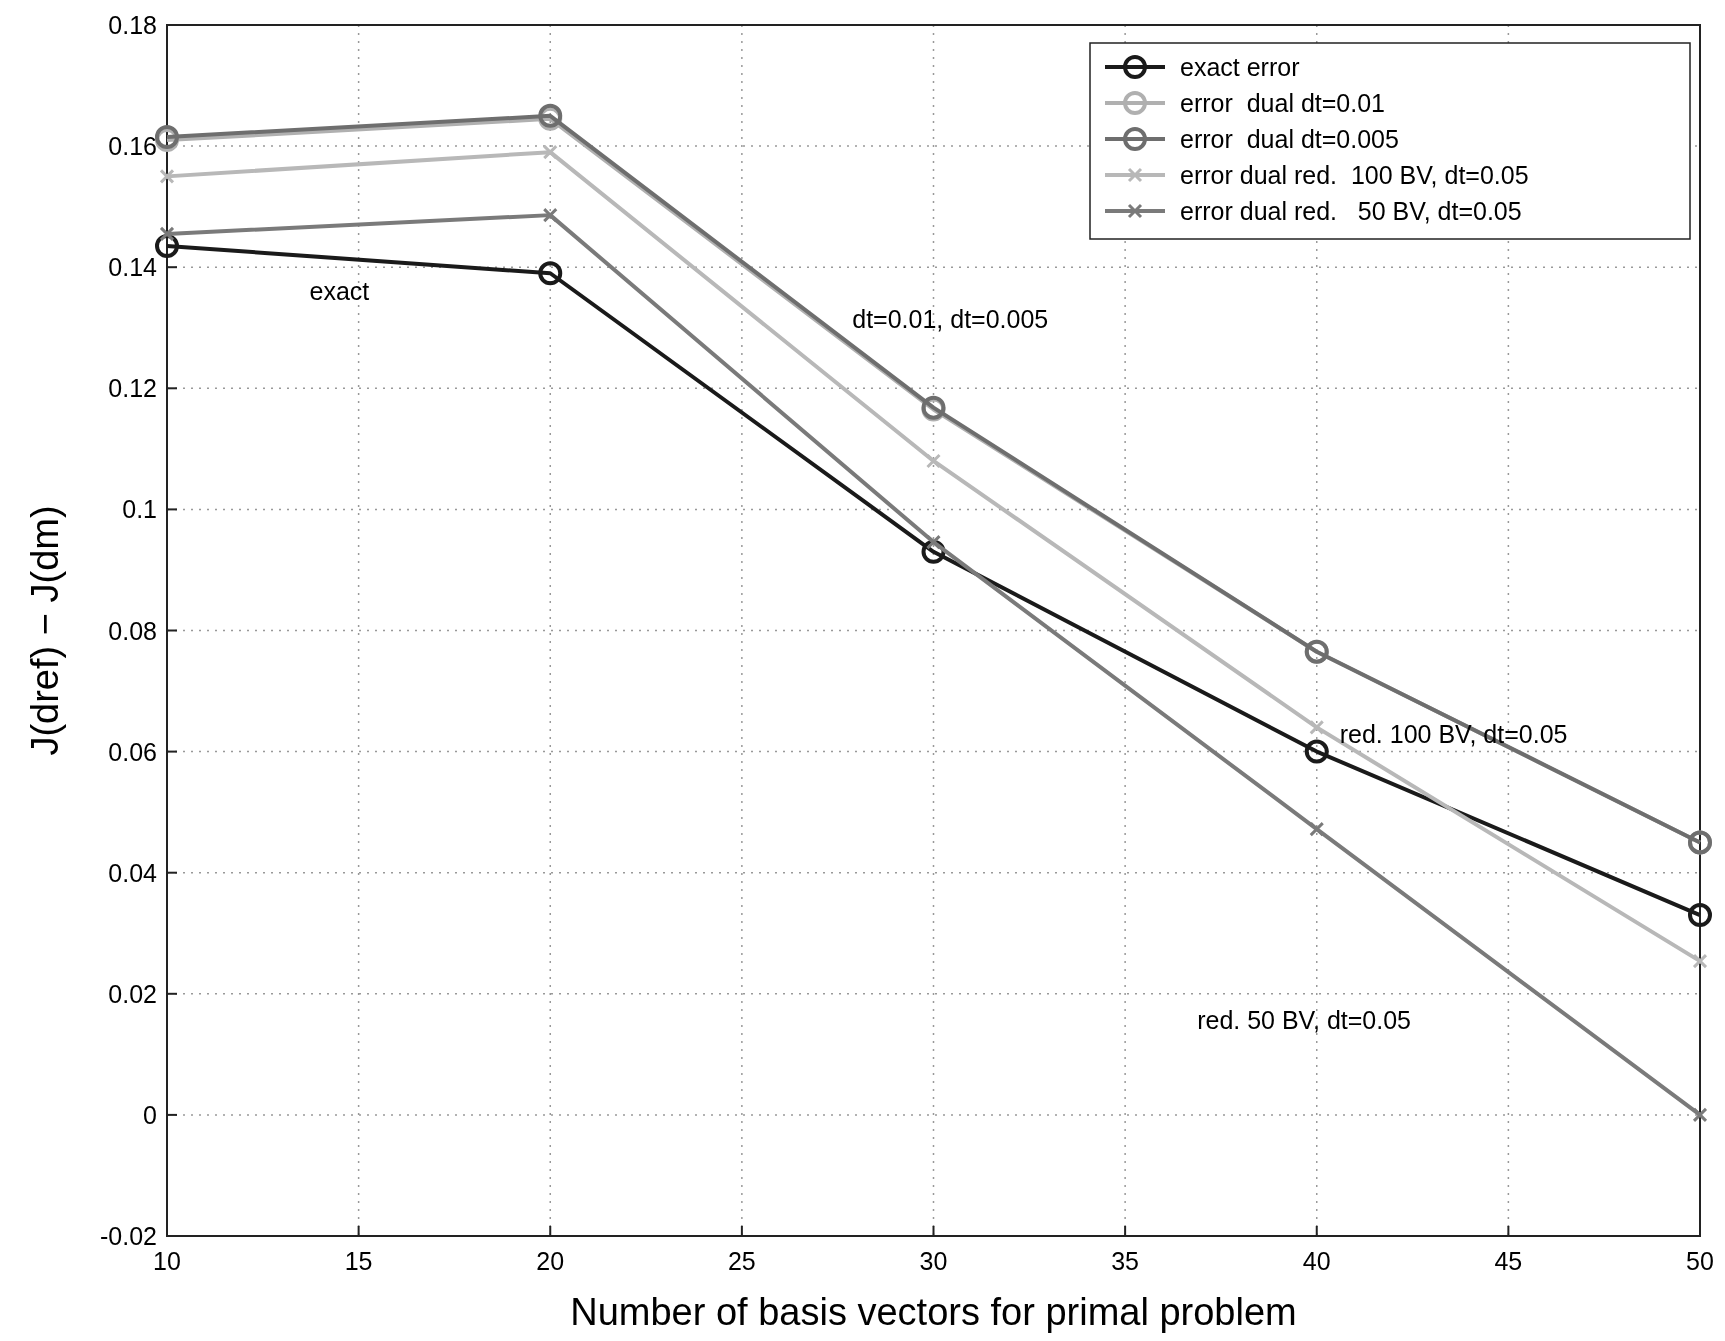  Describe the element at coordinates (950, 318) in the screenshot. I see `annotation: dt=0.01, dt=0.005` at that location.